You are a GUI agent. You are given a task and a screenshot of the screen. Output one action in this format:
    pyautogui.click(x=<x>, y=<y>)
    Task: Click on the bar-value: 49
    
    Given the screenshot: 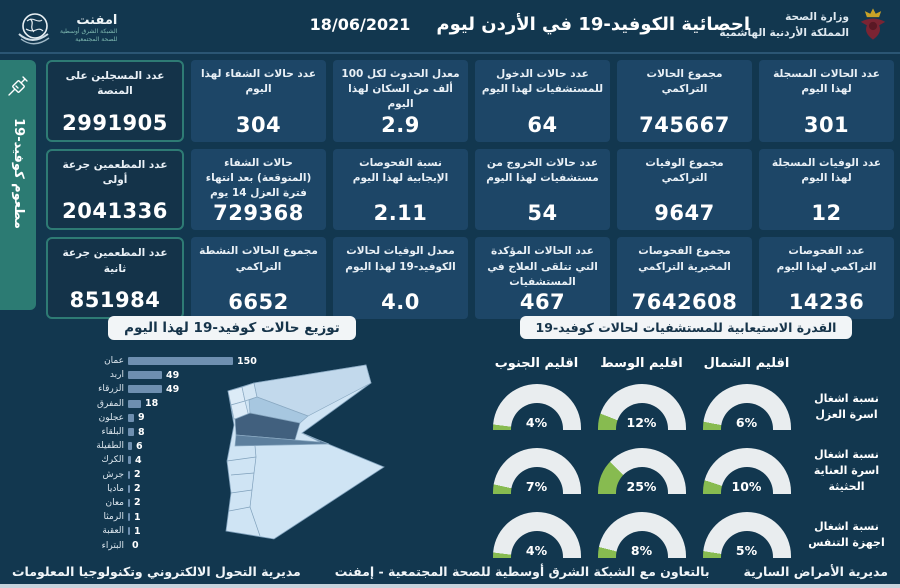 What is the action you would take?
    pyautogui.click(x=173, y=389)
    